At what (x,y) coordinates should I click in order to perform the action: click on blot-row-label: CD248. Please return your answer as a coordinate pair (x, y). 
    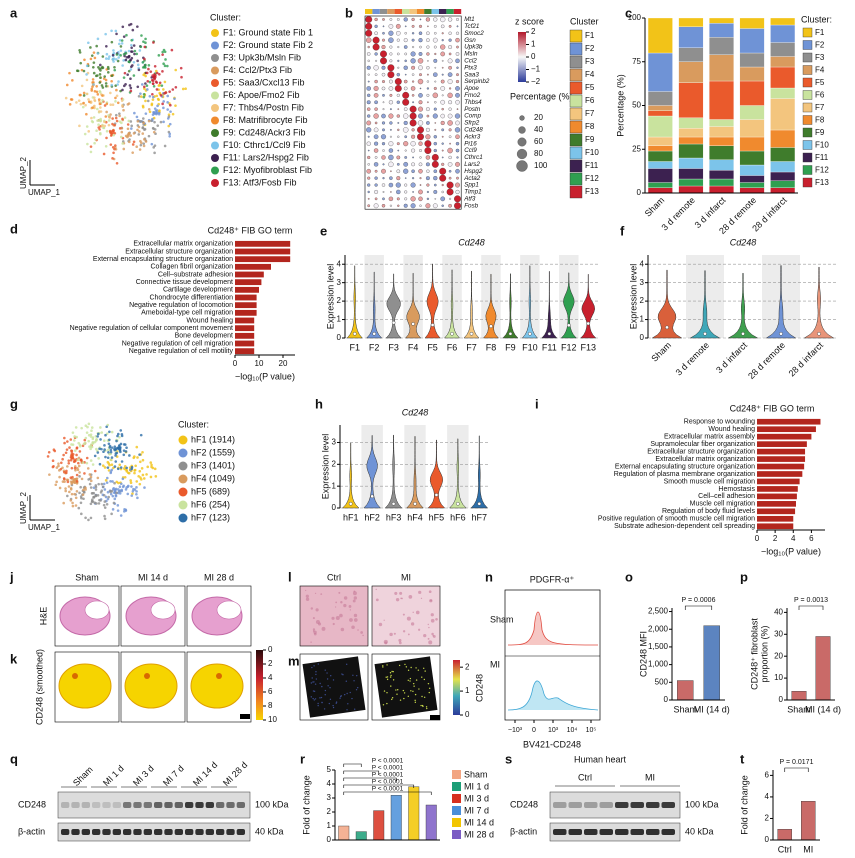
    Looking at the image, I should click on (524, 804).